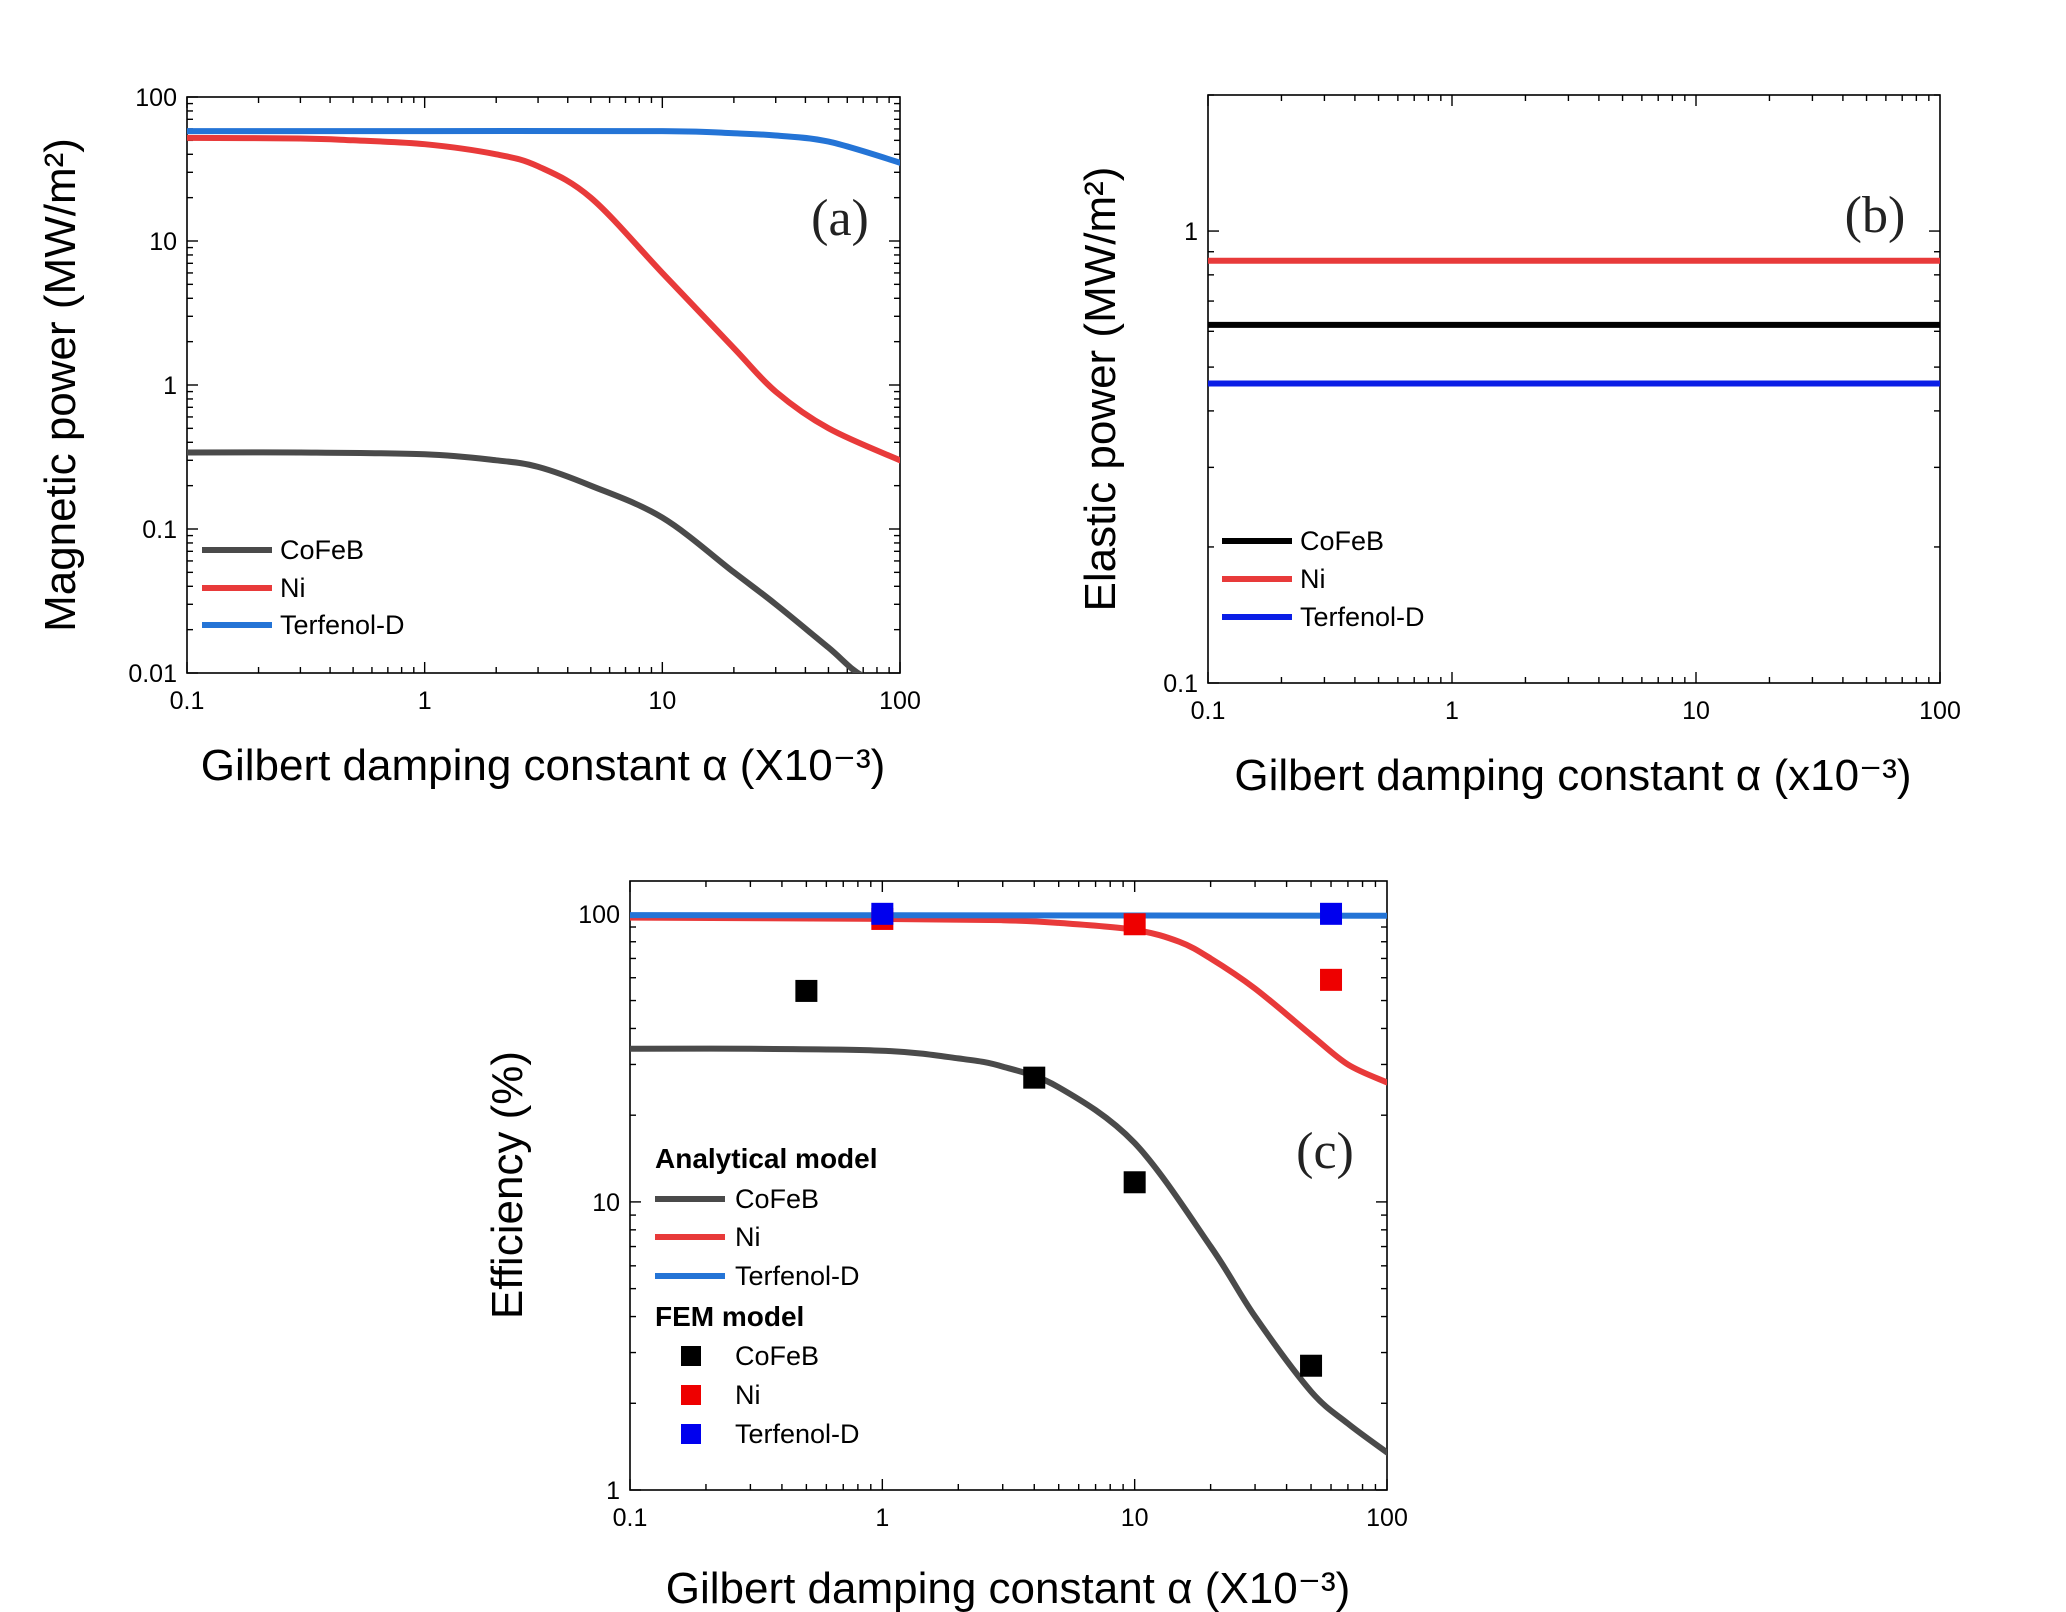 Image resolution: width=2066 pixels, height=1612 pixels. What do you see at coordinates (691, 1356) in the screenshot?
I see `legend-marker-cofeb` at bounding box center [691, 1356].